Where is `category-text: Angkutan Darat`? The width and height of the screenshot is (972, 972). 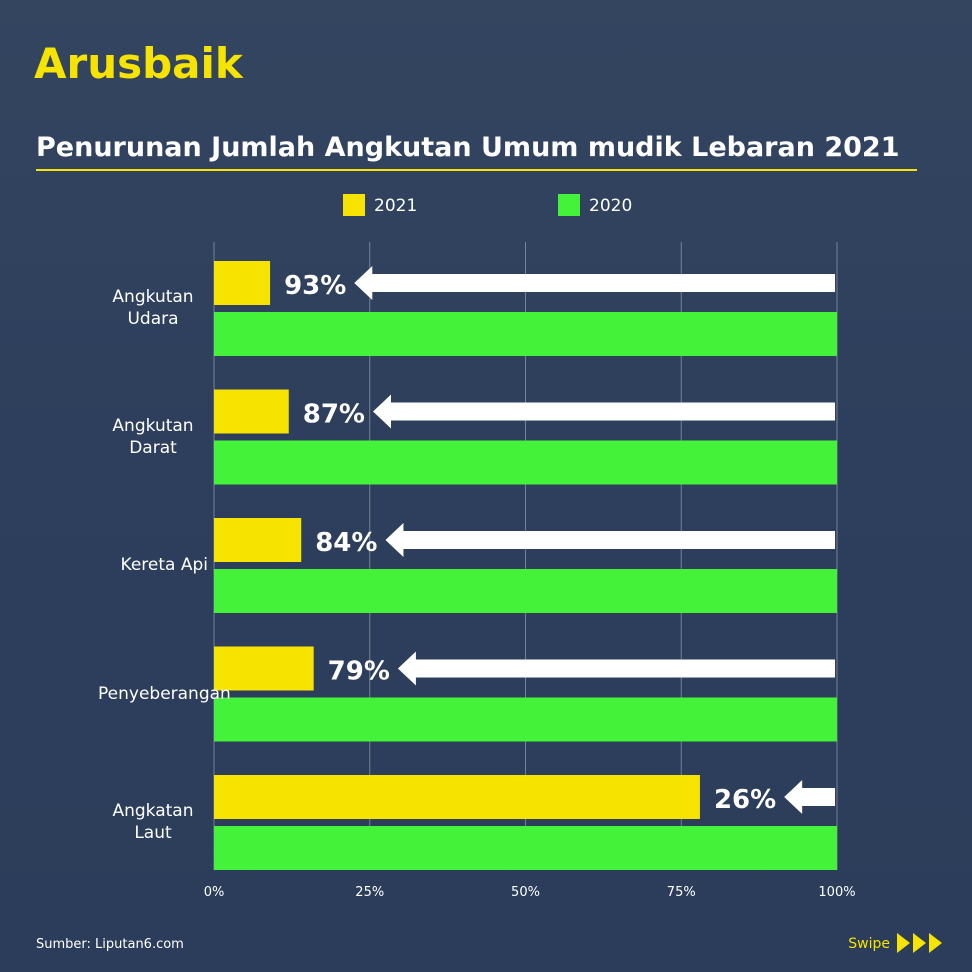
category-text: Angkutan Darat is located at coordinates (153, 436).